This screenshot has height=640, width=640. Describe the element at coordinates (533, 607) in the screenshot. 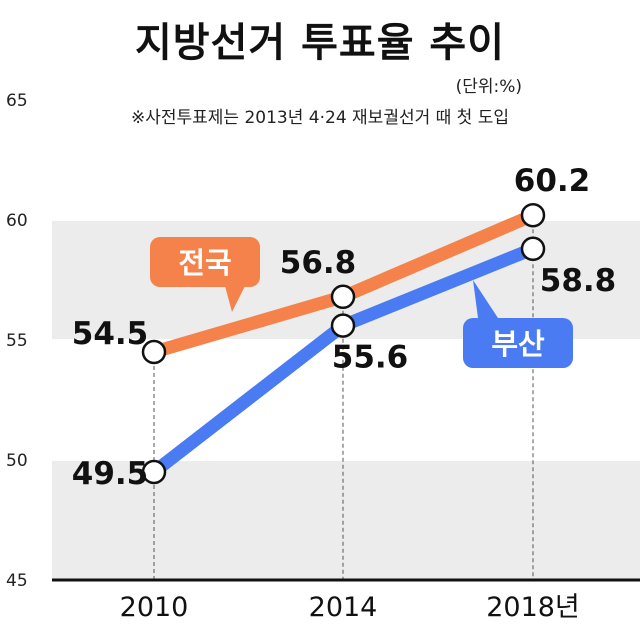

I see `x-tick-label: 2018년` at that location.